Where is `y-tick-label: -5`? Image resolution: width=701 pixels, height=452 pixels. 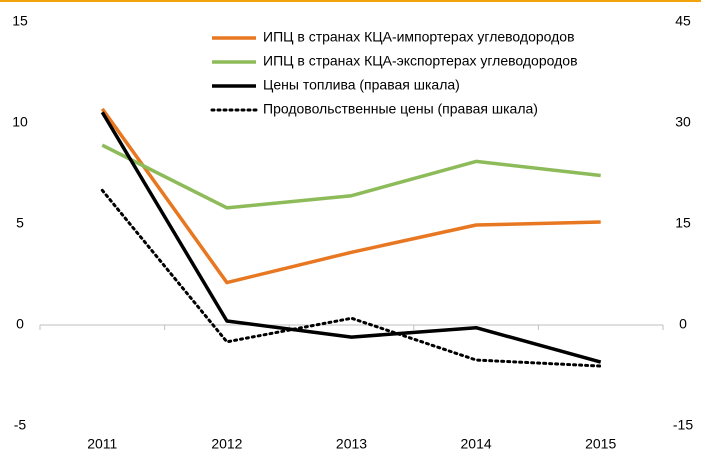
y-tick-label: -5 is located at coordinates (20, 425).